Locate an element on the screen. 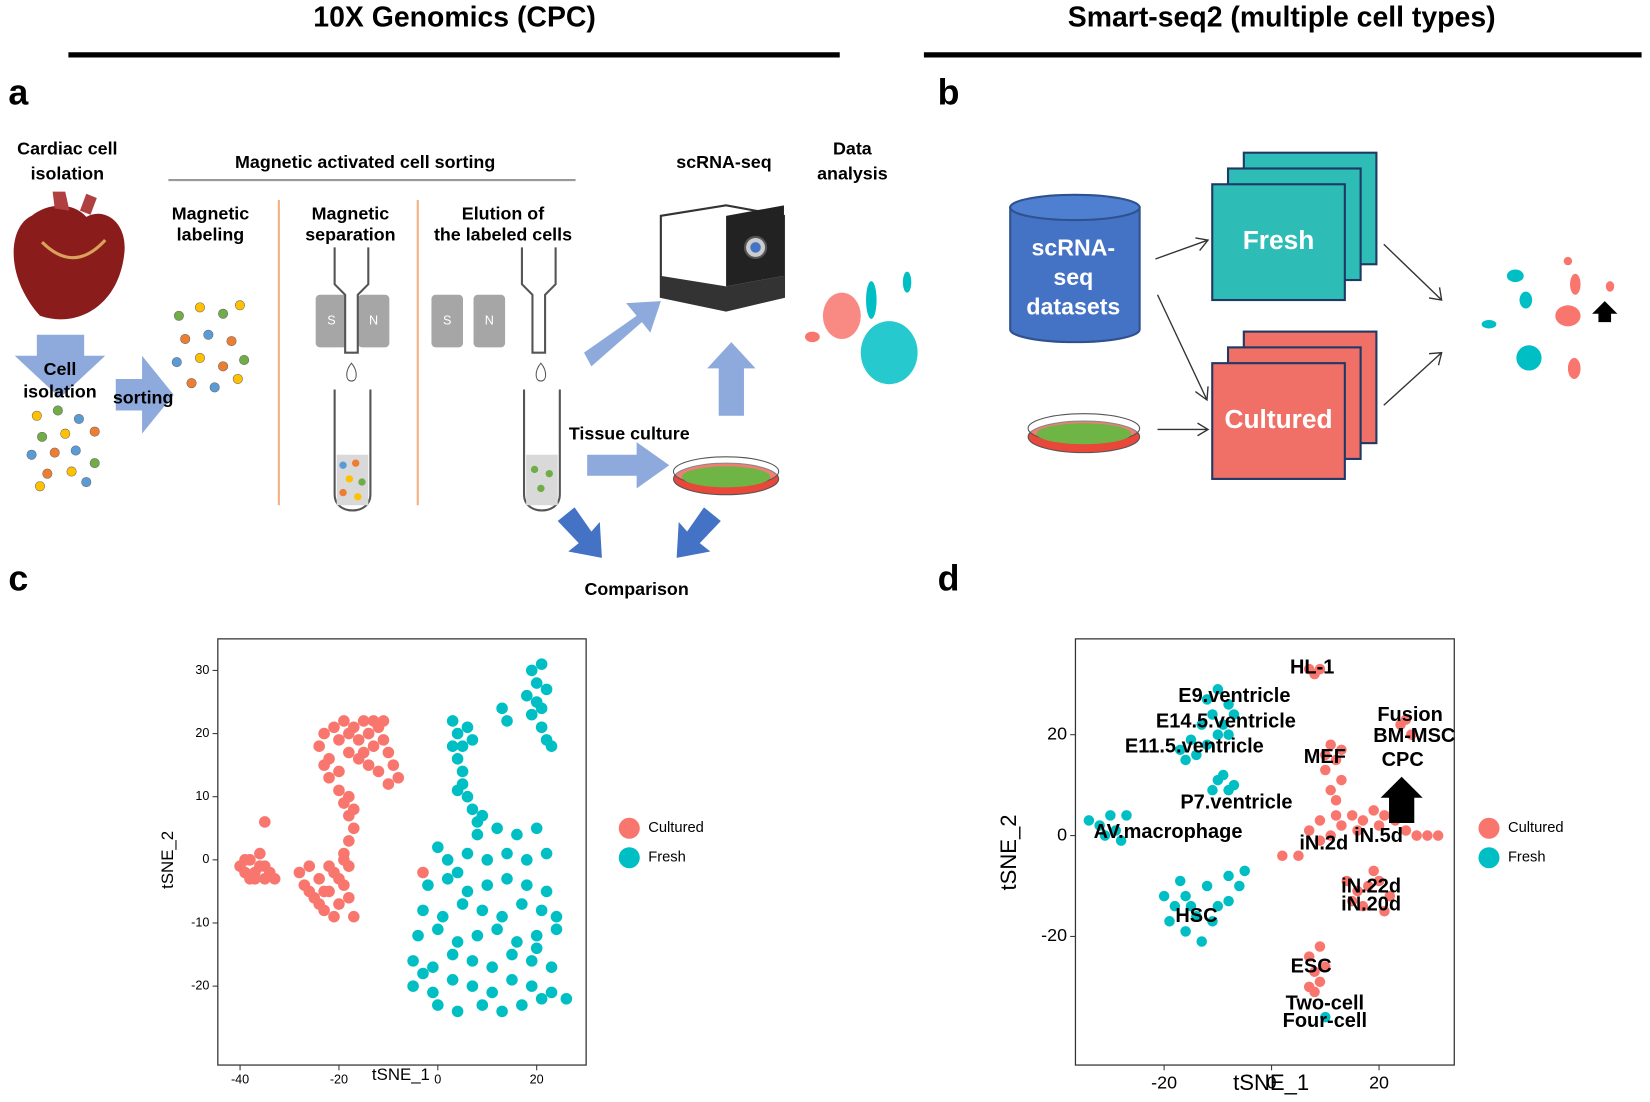 This screenshot has height=1102, width=1650. cultured-stack-part is located at coordinates (1278, 421).